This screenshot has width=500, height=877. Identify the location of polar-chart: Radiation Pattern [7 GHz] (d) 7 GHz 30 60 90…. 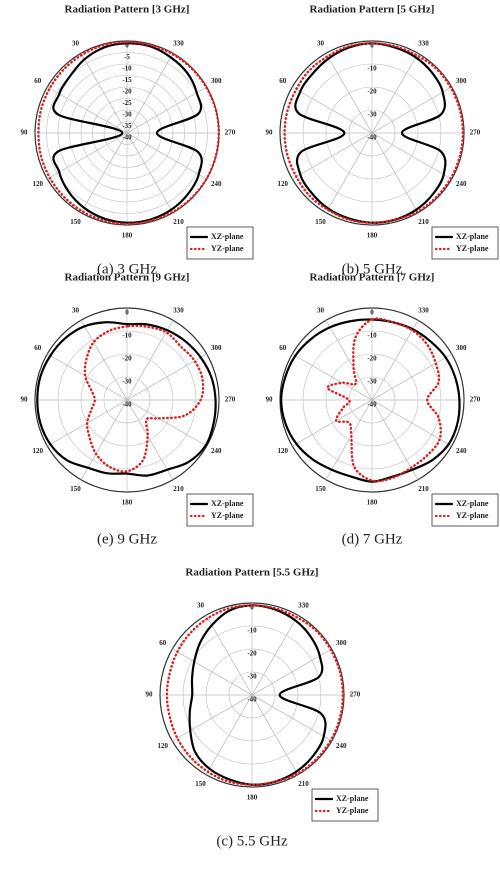
(382, 409).